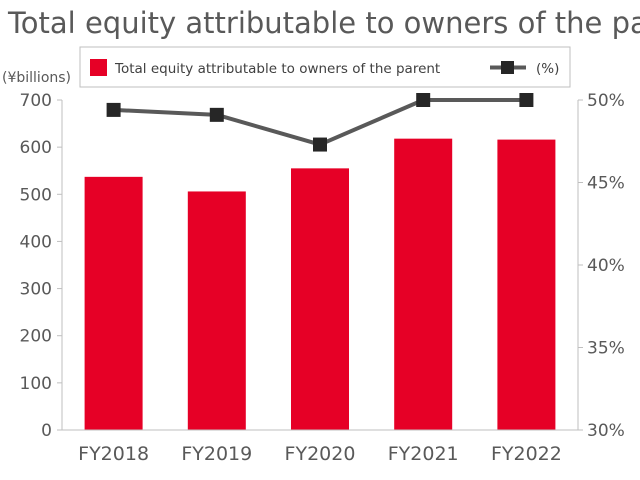 The height and width of the screenshot is (480, 640). I want to click on x-tick-label: FY2020, so click(320, 454).